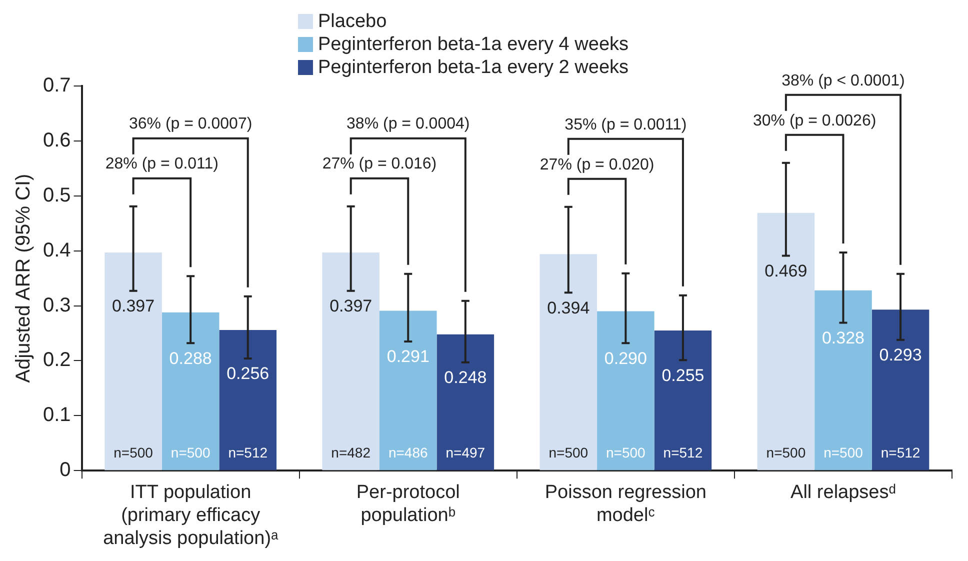  Describe the element at coordinates (408, 124) in the screenshot. I see `annotation: 38% (p = 0.0004)` at that location.